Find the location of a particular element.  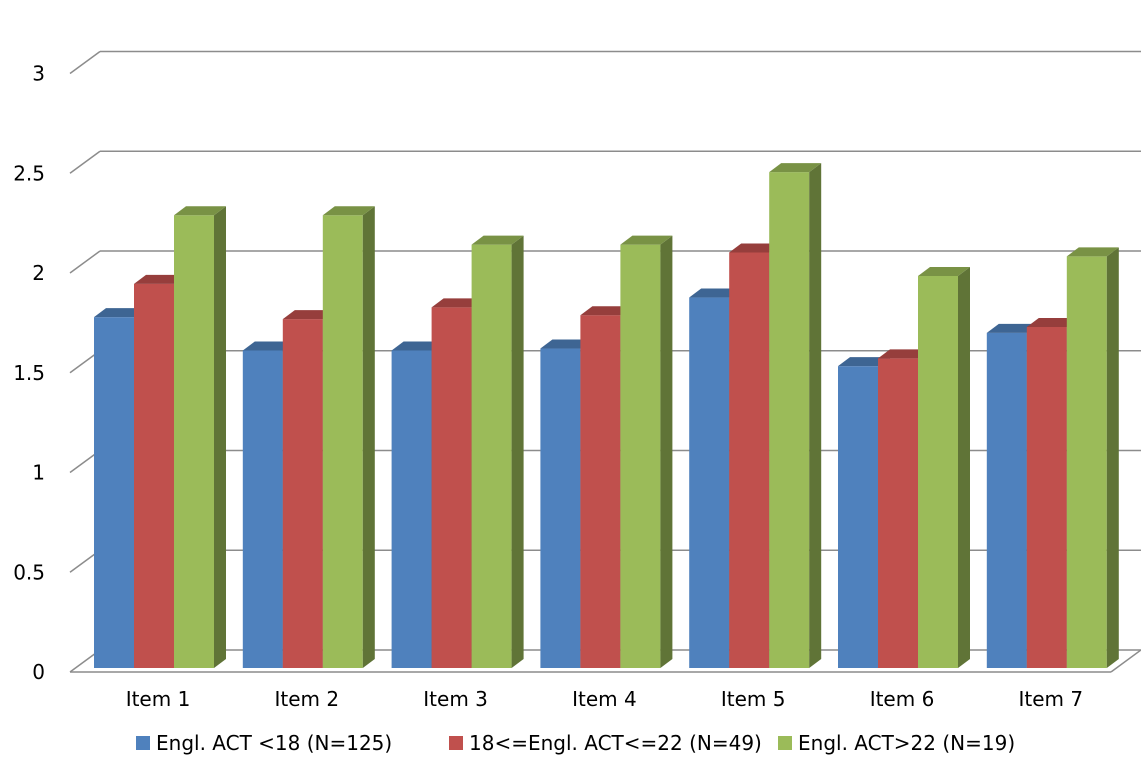

legend-label: Engl. ACT <18 (N=125) is located at coordinates (274, 743).